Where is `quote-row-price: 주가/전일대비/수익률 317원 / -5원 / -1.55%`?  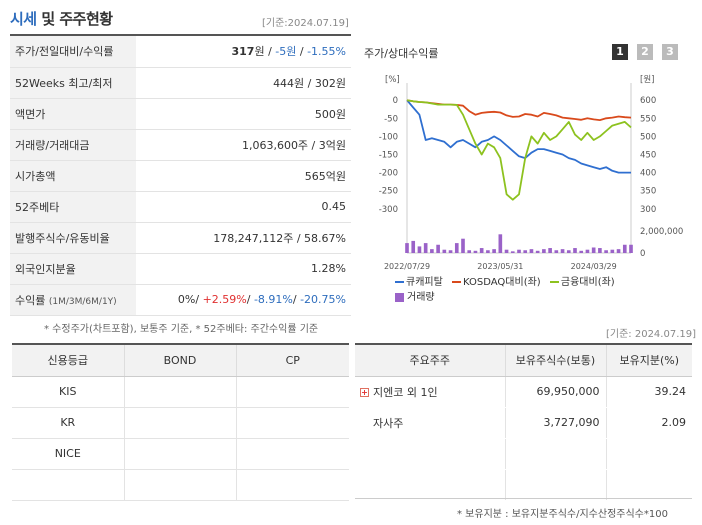 quote-row-price: 주가/전일대비/수익률 317원 / -5원 / -1.55% is located at coordinates (180, 52).